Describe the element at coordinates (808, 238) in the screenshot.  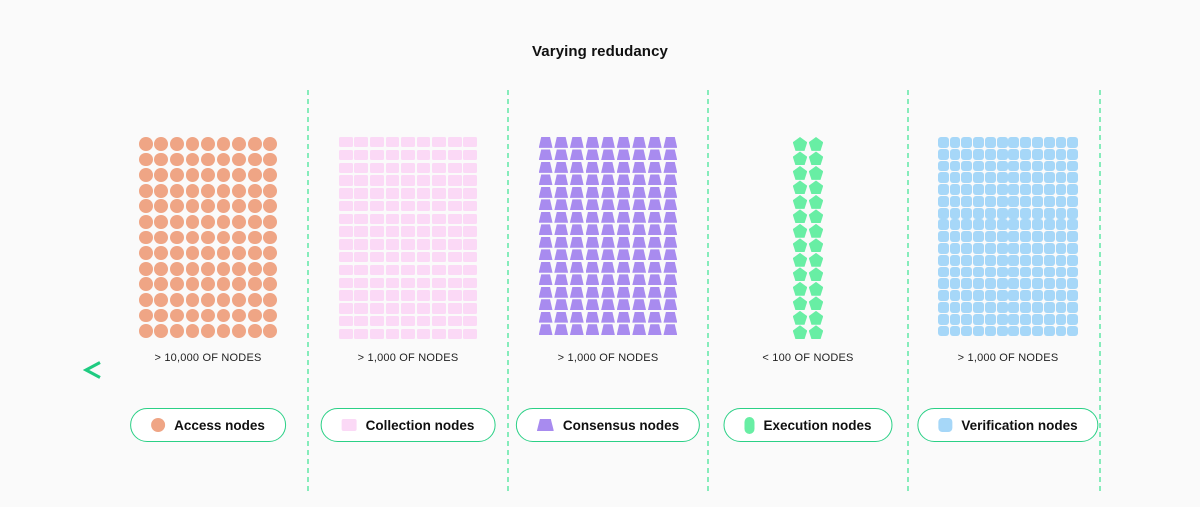
I see `execution-node-grid` at that location.